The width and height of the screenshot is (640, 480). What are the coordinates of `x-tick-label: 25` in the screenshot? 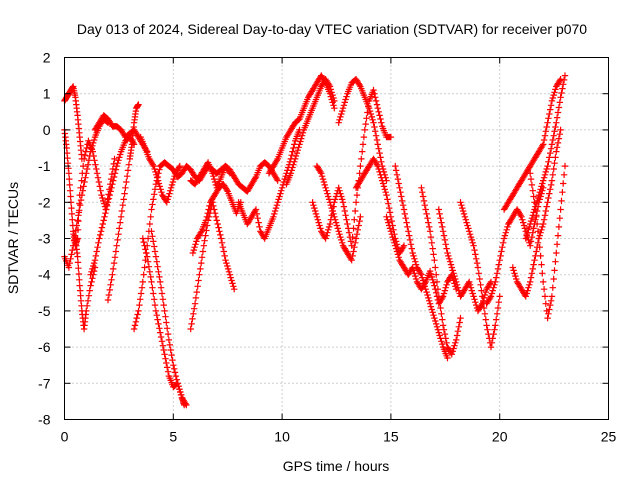 It's located at (609, 437).